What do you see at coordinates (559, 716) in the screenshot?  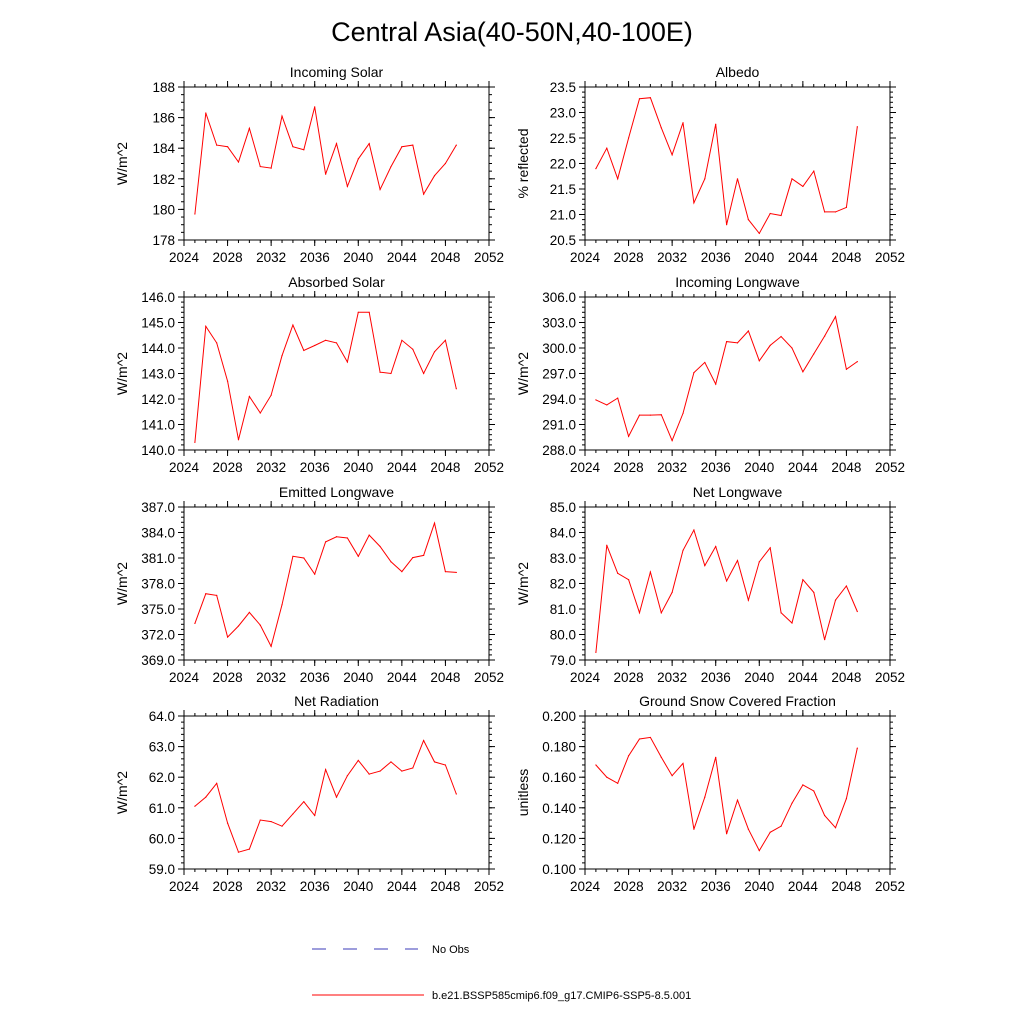 I see `y-tick-label: 0.200` at bounding box center [559, 716].